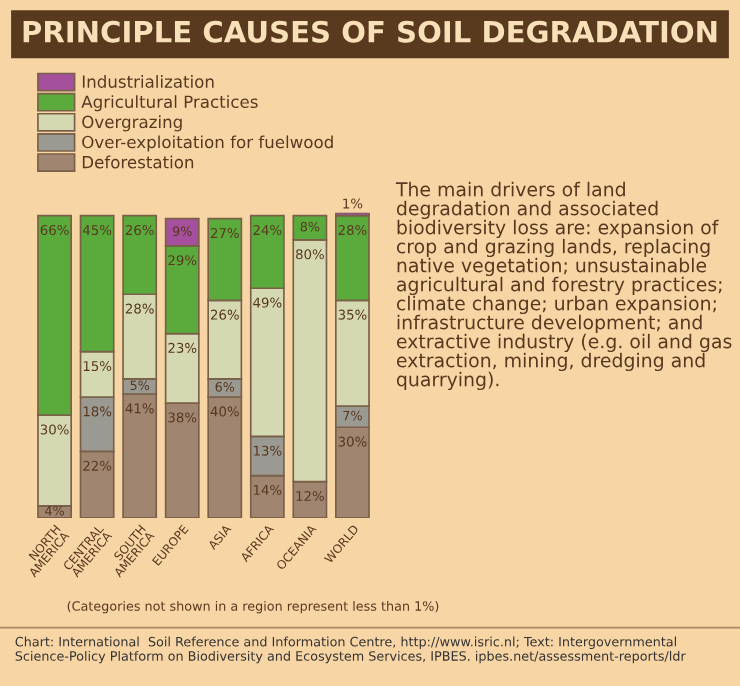  What do you see at coordinates (138, 162) in the screenshot?
I see `legend-label: Deforestation` at bounding box center [138, 162].